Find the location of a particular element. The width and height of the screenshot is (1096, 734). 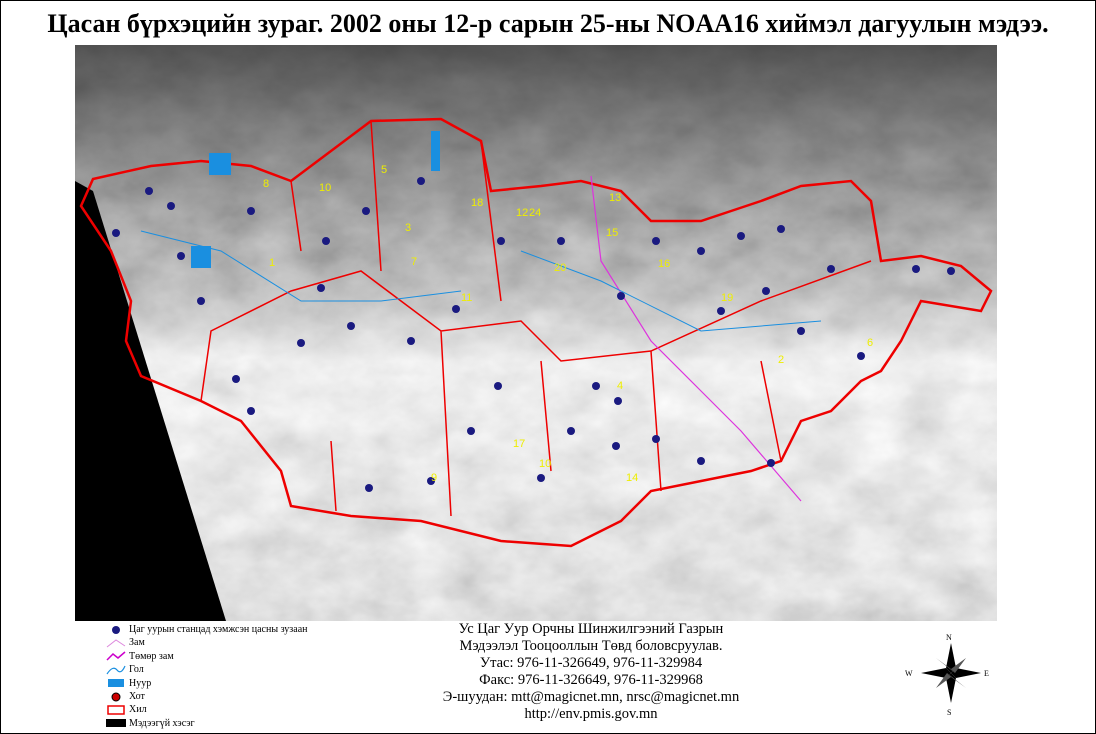

compass-n: N is located at coordinates (949, 637).